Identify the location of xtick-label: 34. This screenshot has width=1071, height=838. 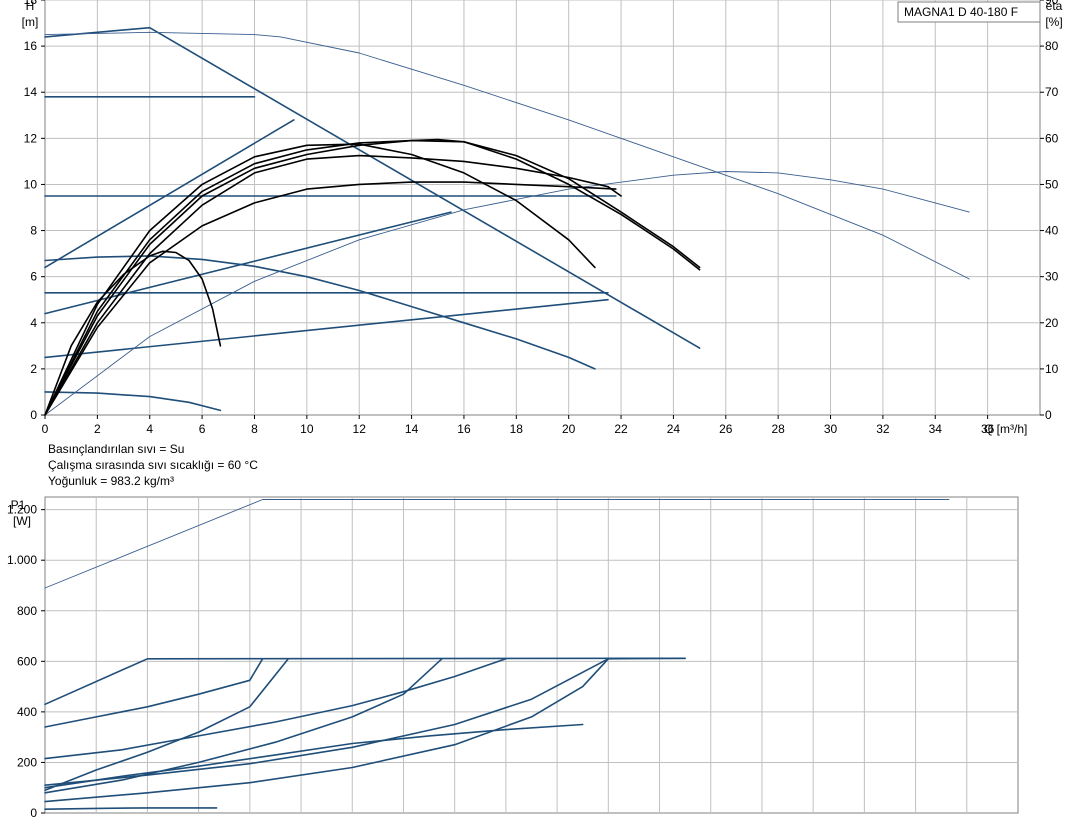
(936, 429).